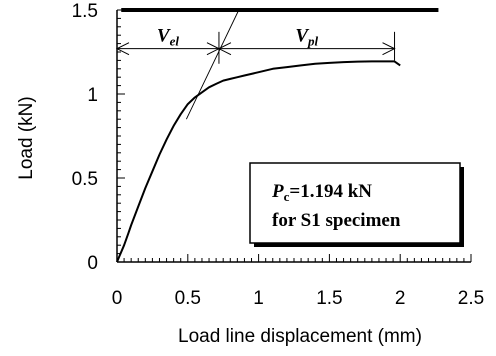 Image resolution: width=496 pixels, height=356 pixels. Describe the element at coordinates (168, 37) in the screenshot. I see `v-el-arrow-label: Vel` at that location.